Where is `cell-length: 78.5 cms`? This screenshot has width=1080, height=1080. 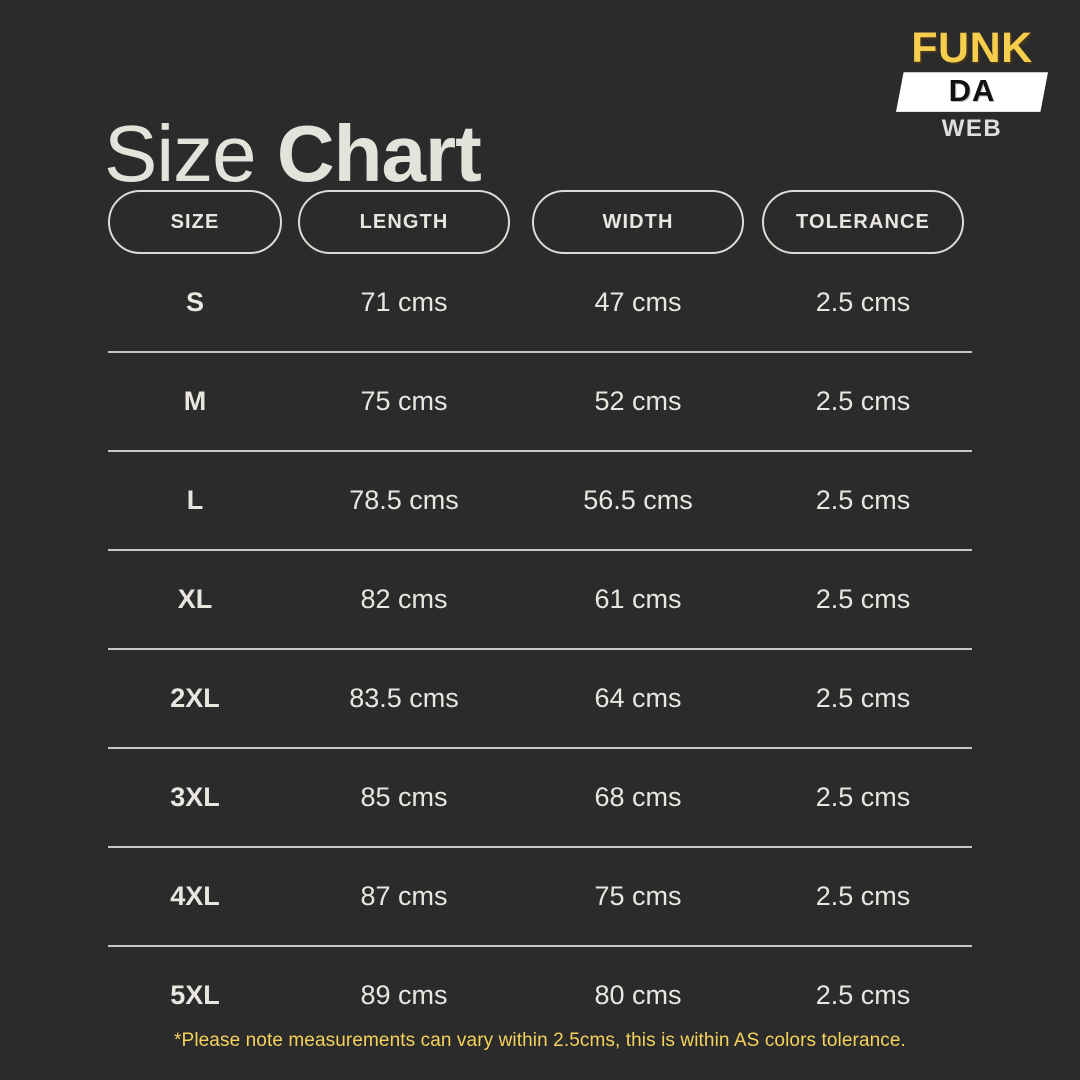
cell-length: 78.5 cms is located at coordinates (404, 500).